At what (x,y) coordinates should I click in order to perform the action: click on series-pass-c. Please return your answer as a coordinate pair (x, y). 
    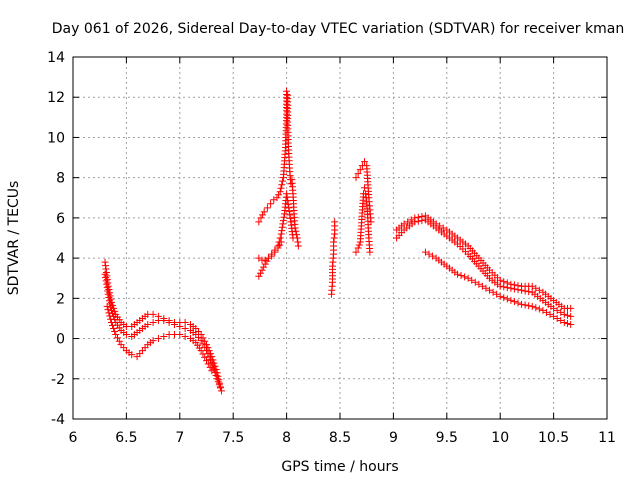
    Looking at the image, I should click on (333, 258).